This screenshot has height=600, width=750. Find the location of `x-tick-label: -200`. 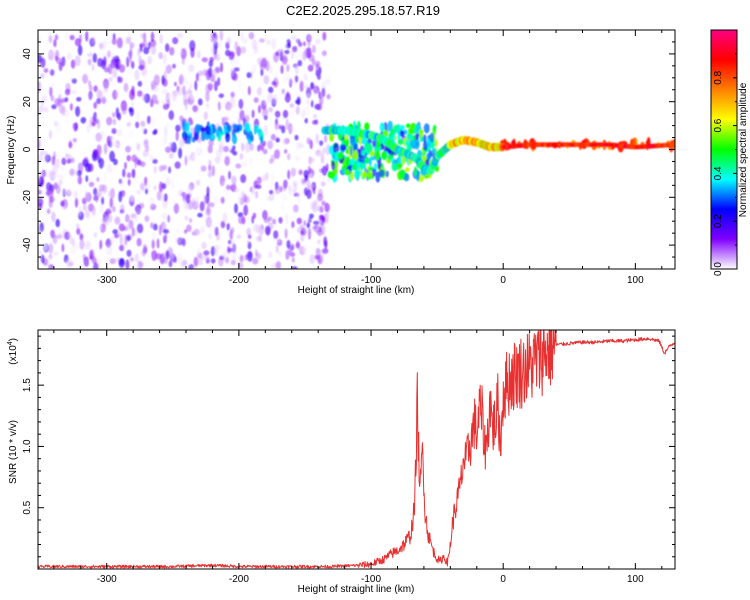

x-tick-label: -200 is located at coordinates (239, 579).